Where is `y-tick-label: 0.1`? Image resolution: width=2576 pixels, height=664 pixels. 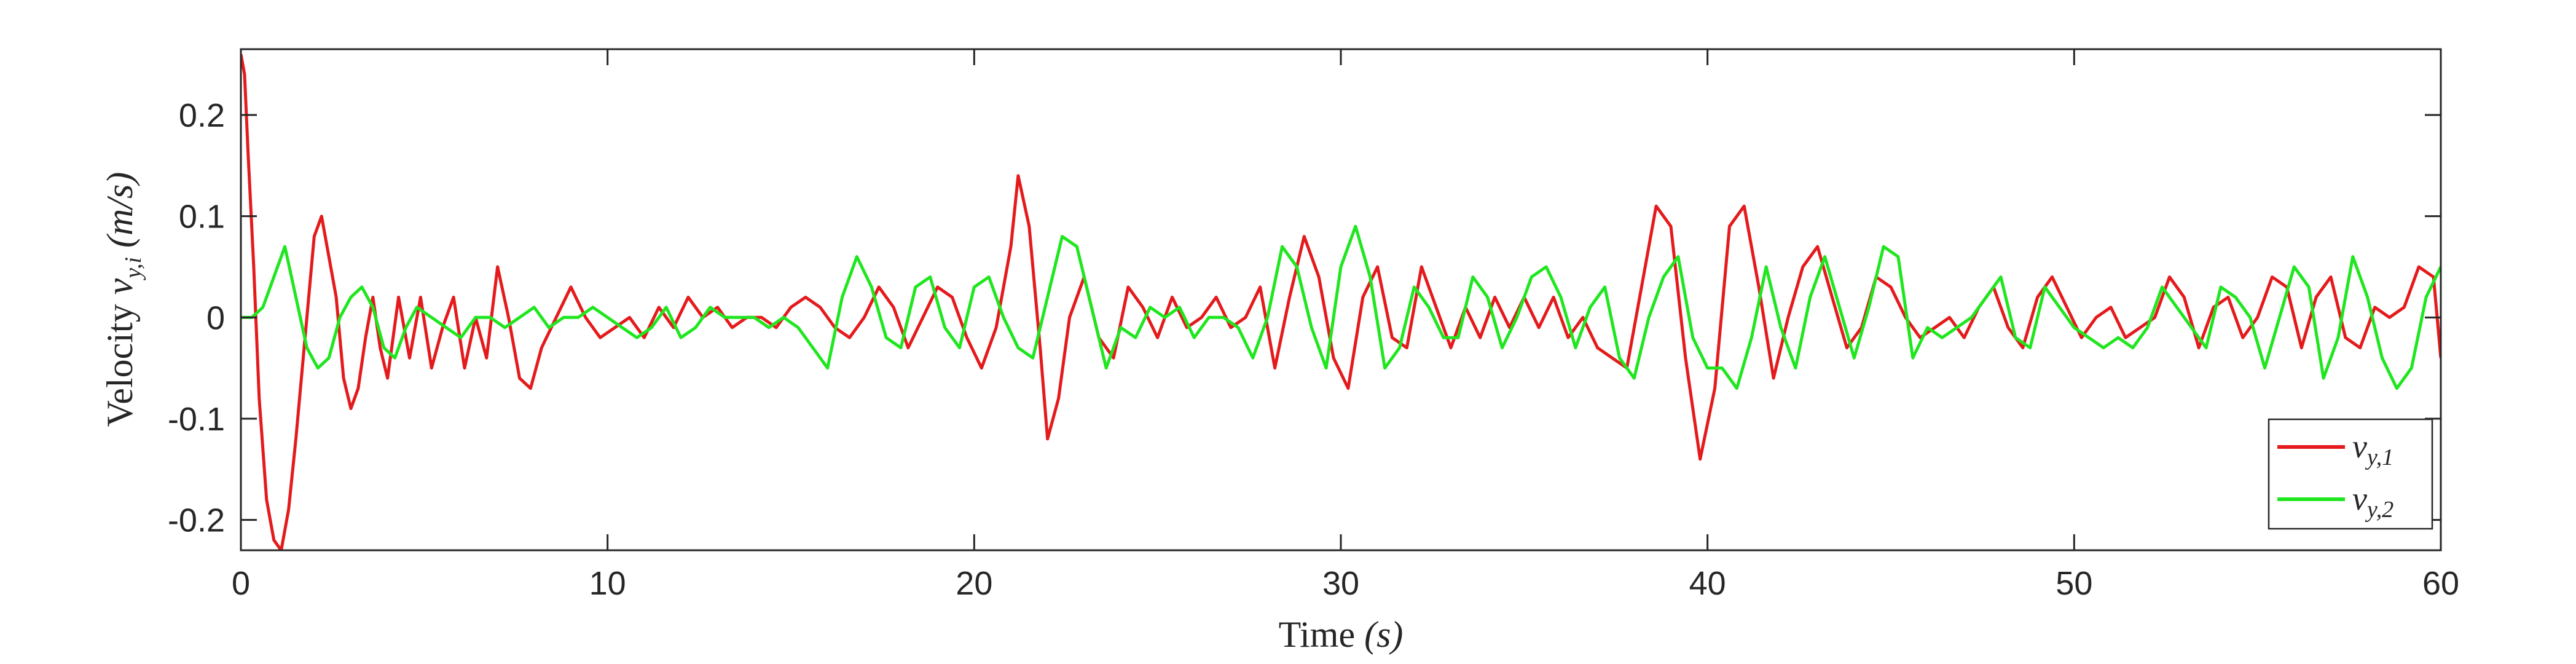
y-tick-label: 0.1 is located at coordinates (202, 217).